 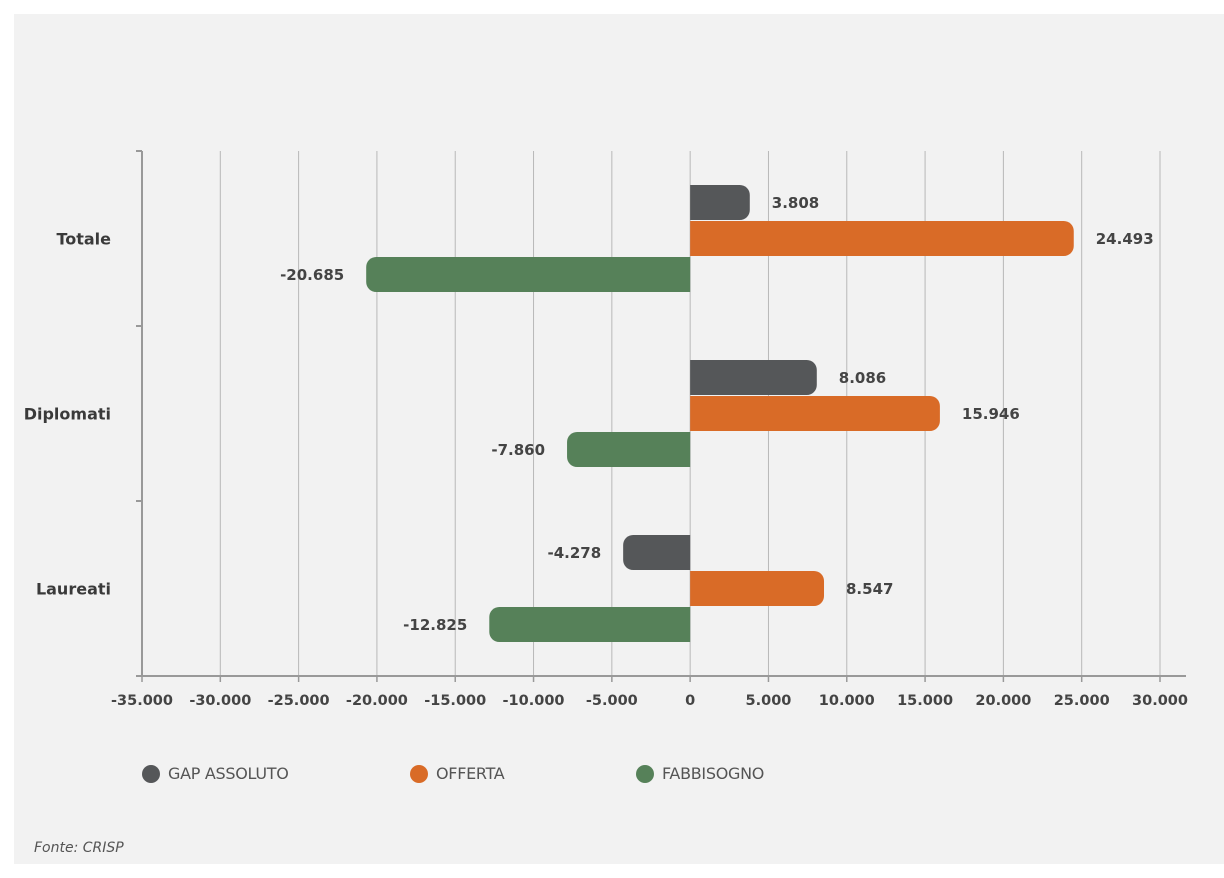 What do you see at coordinates (523, 773) in the screenshot?
I see `legend-item-offerta: OFFERTA` at bounding box center [523, 773].